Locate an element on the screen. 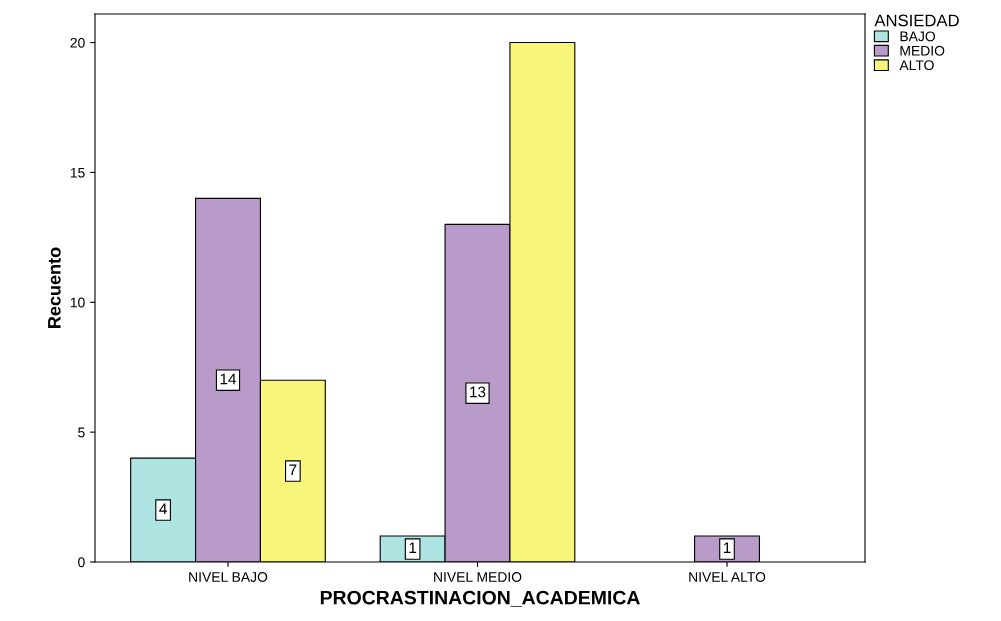  data-label: 14 is located at coordinates (228, 379).